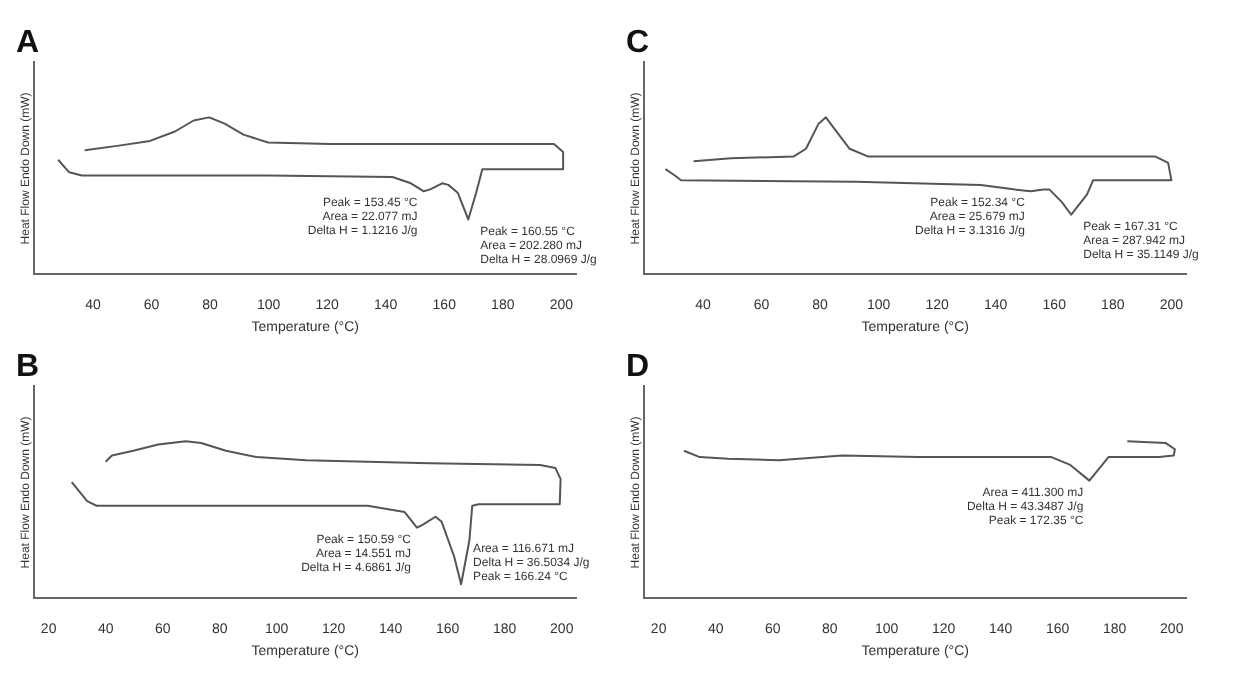 The height and width of the screenshot is (674, 1246). I want to click on chart-title: B, so click(28, 367).